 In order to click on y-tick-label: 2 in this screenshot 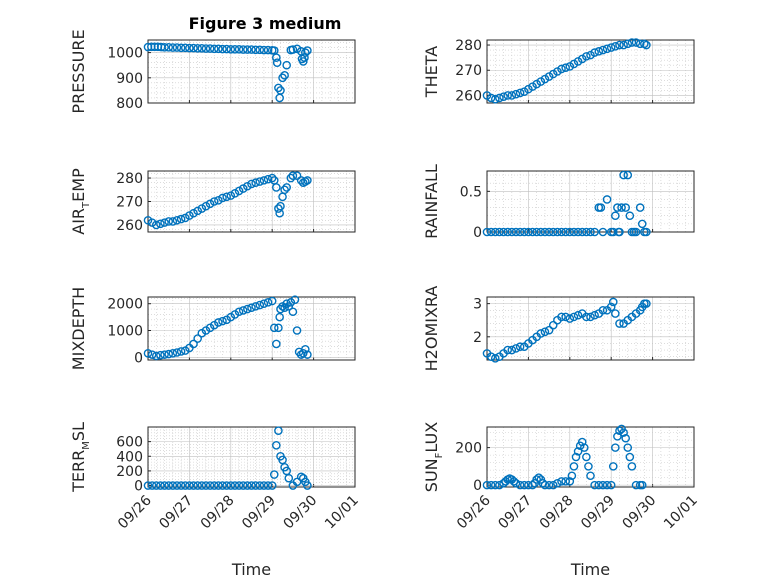, I will do `click(477, 338)`.